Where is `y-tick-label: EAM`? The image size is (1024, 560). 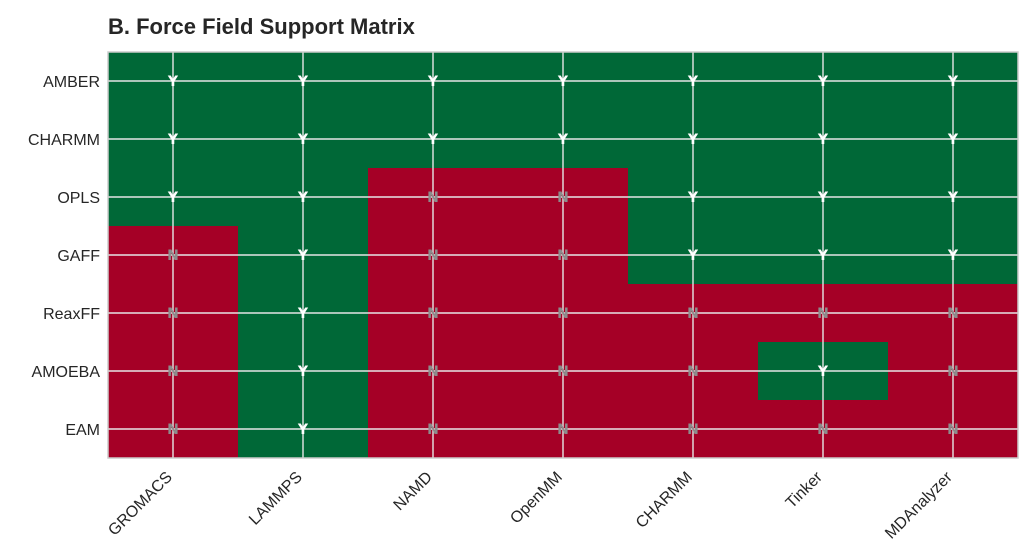 y-tick-label: EAM is located at coordinates (82, 430).